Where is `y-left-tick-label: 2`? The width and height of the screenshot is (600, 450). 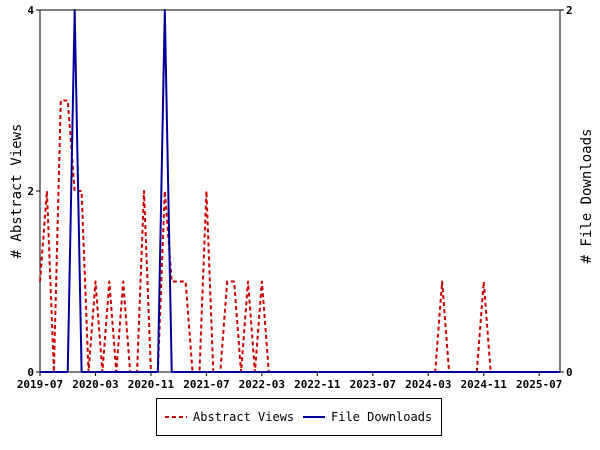 y-left-tick-label: 2 is located at coordinates (30, 191).